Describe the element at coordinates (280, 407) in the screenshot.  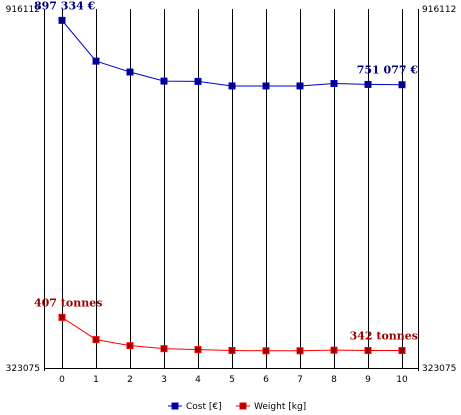
I see `legend-label: Weight [kg]` at that location.